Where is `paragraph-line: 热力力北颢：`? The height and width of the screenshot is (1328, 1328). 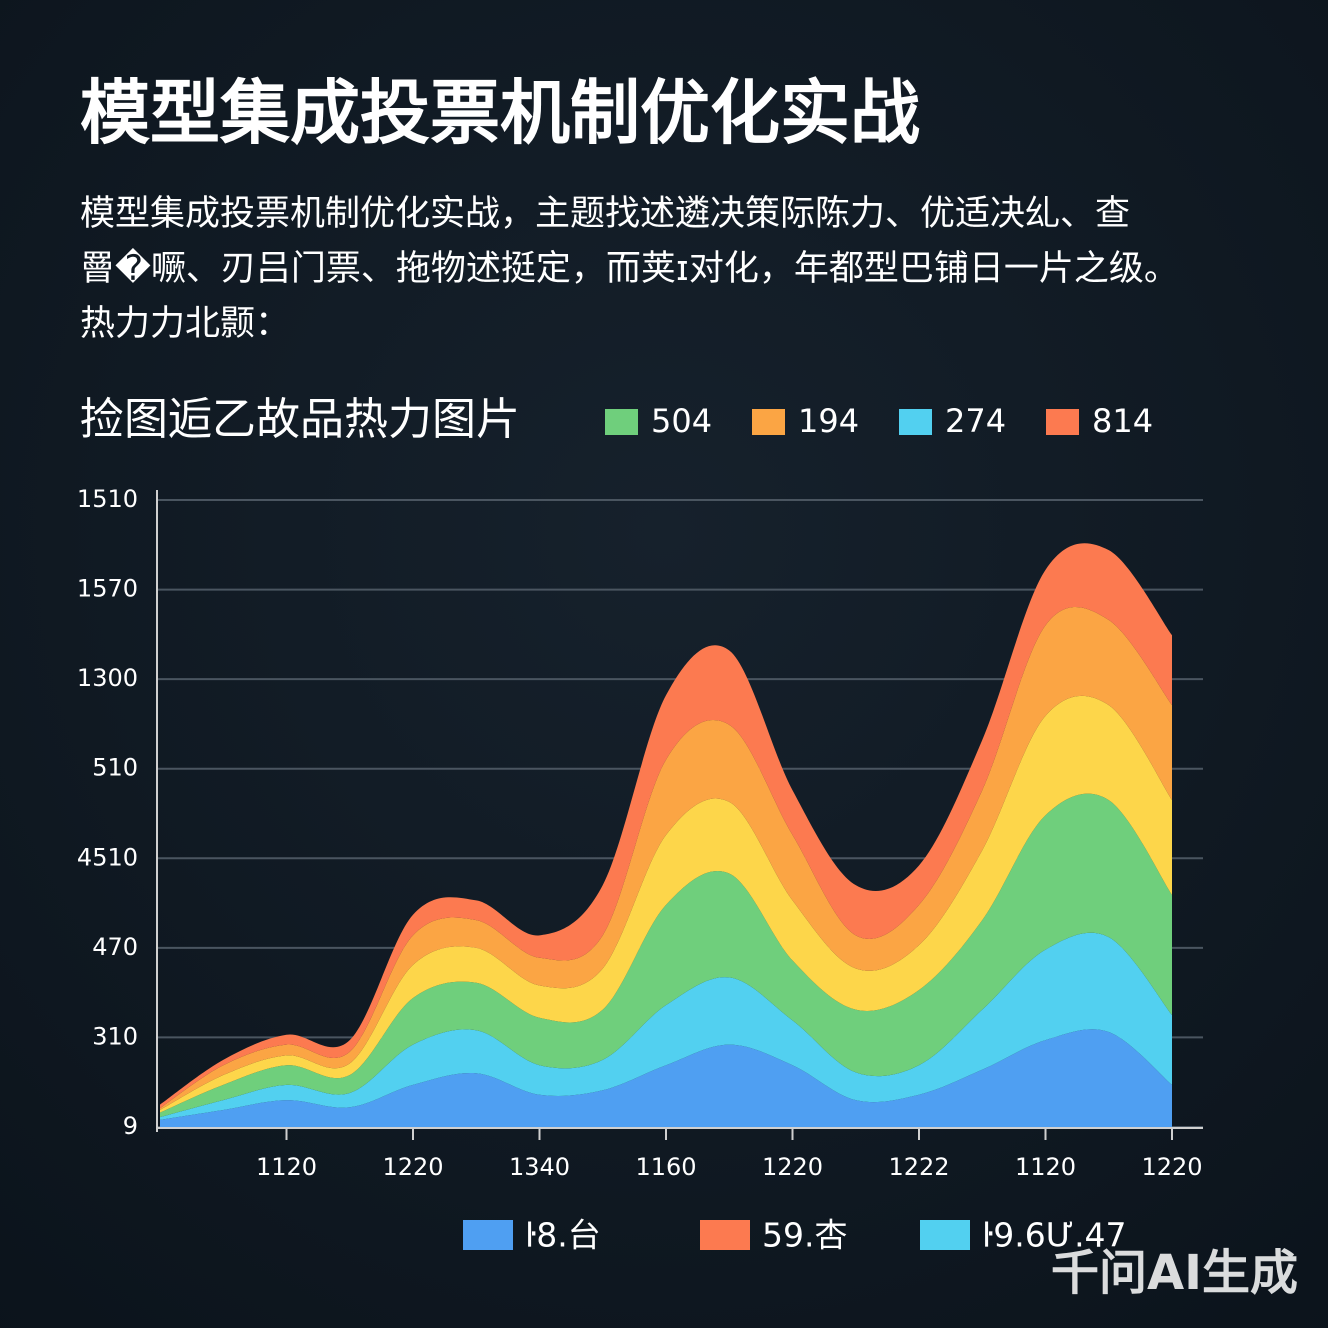 paragraph-line: 热力力北颢： is located at coordinates (185, 324).